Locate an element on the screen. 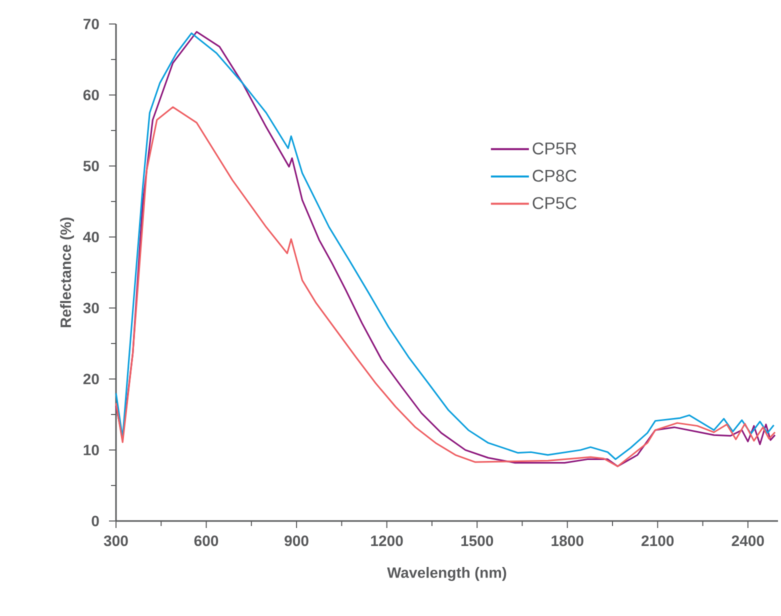 The width and height of the screenshot is (781, 616). y-tick-label: 0 is located at coordinates (95, 521).